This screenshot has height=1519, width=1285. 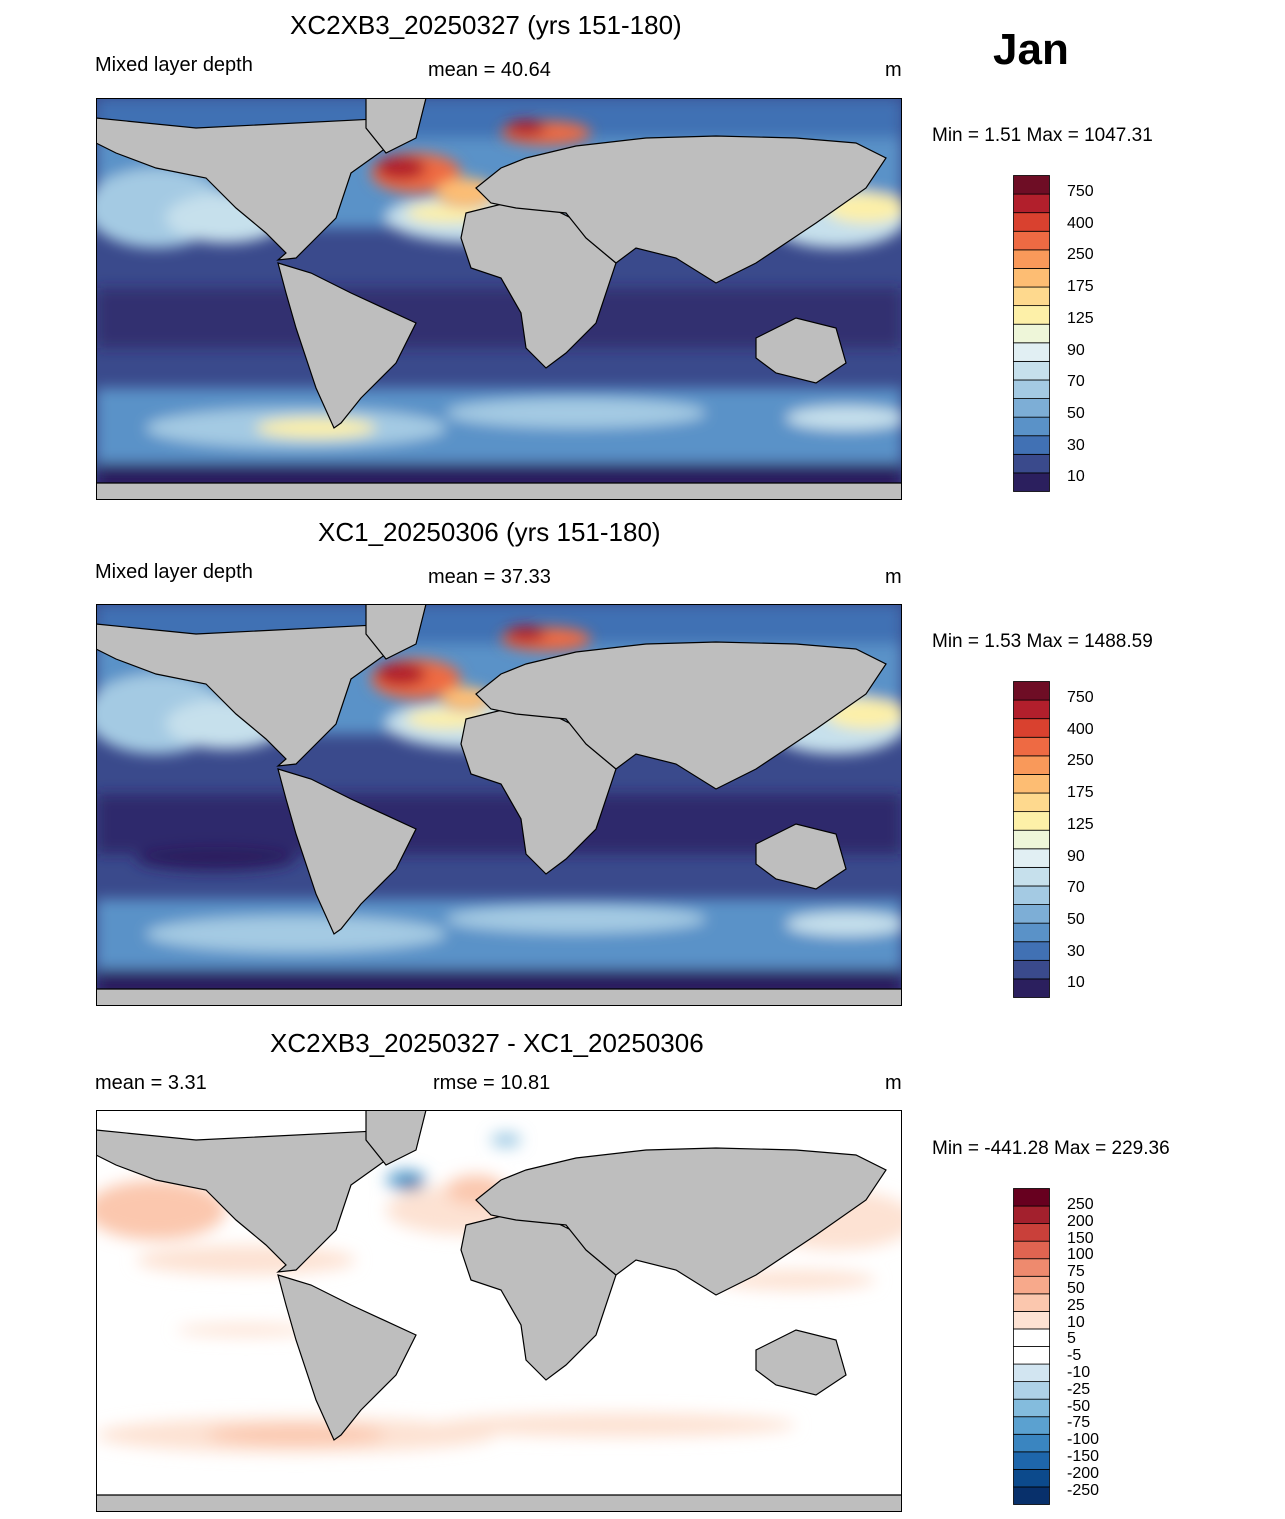 I want to click on panel-3-colorbar, so click(x=1032, y=1347).